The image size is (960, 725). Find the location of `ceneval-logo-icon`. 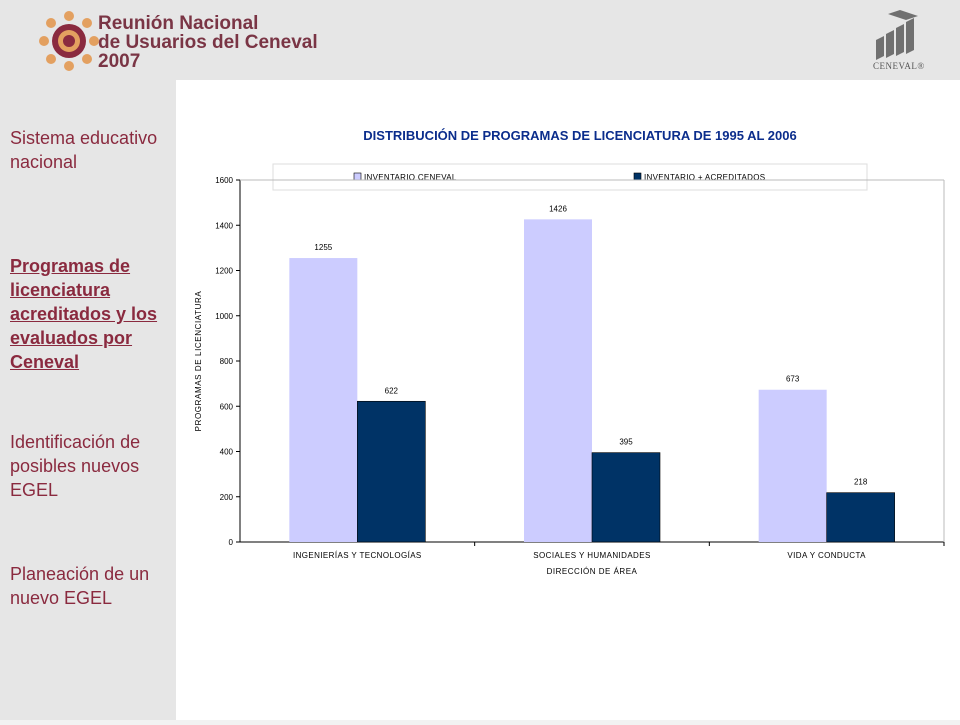

ceneval-logo-icon is located at coordinates (897, 35).